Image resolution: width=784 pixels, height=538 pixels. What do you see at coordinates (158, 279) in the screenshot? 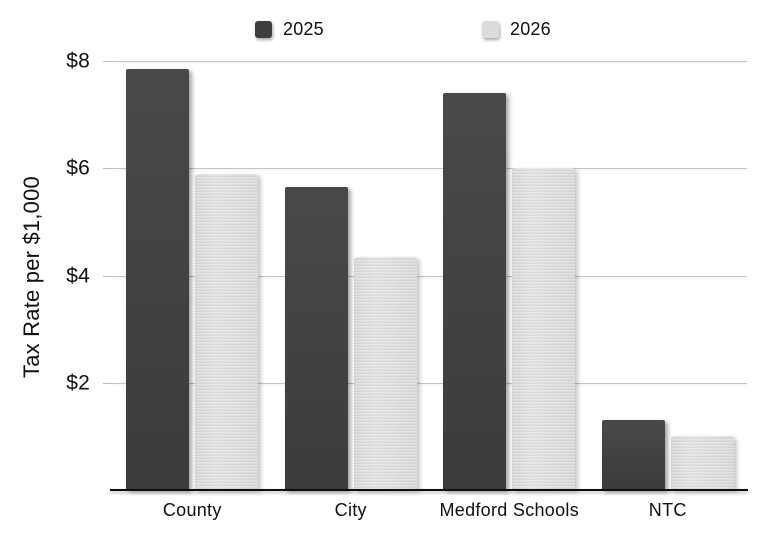
I see `bar-2025-county` at bounding box center [158, 279].